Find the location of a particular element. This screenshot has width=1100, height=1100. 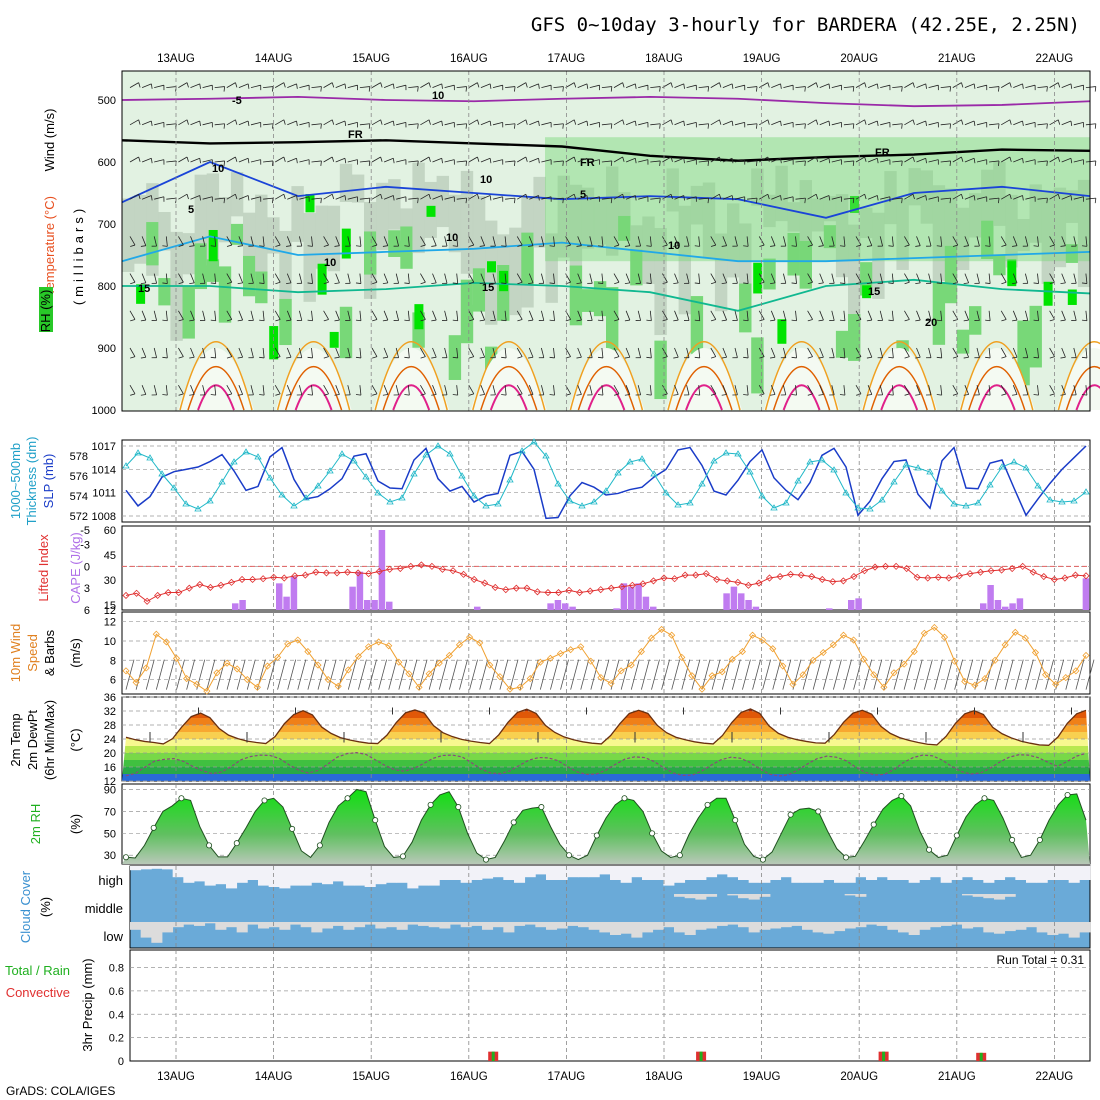

tick-label: 70 is located at coordinates (110, 812).